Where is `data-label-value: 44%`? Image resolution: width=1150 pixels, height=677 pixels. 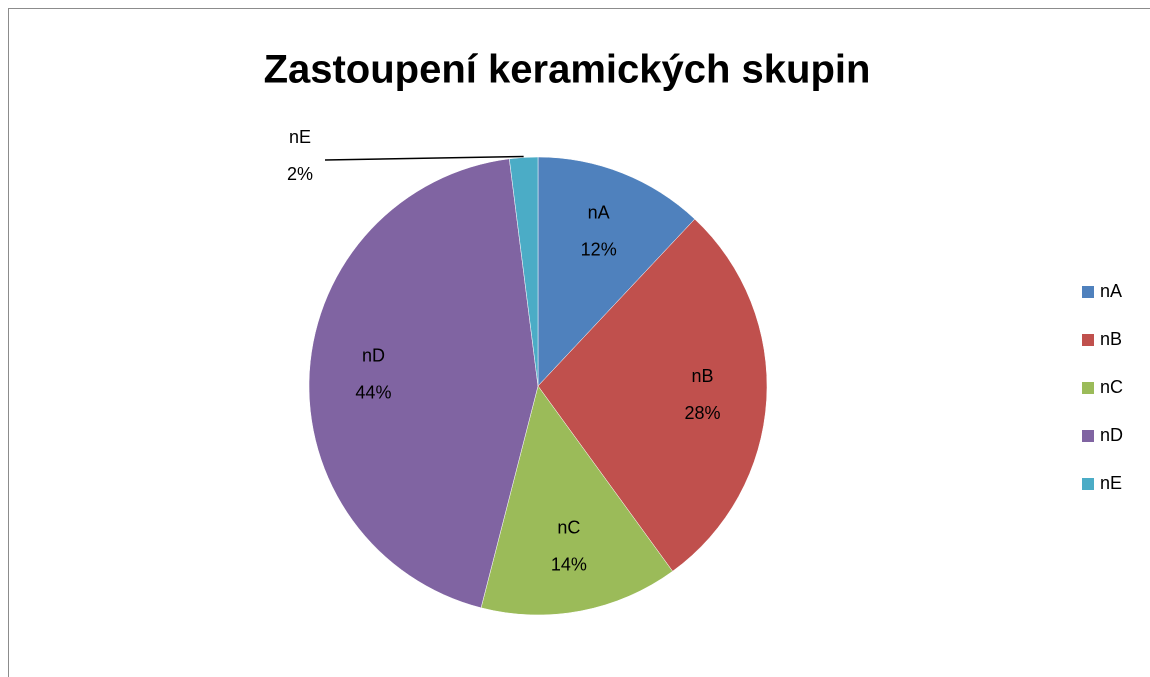
data-label-value: 44% is located at coordinates (373, 392).